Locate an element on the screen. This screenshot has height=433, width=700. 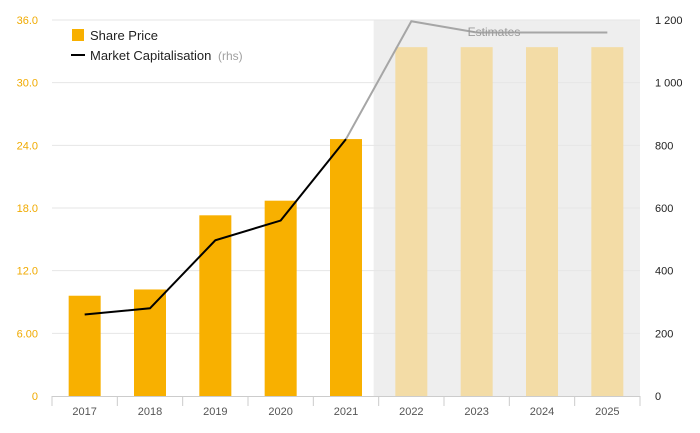
bar-share-price-2018 is located at coordinates (150, 342).